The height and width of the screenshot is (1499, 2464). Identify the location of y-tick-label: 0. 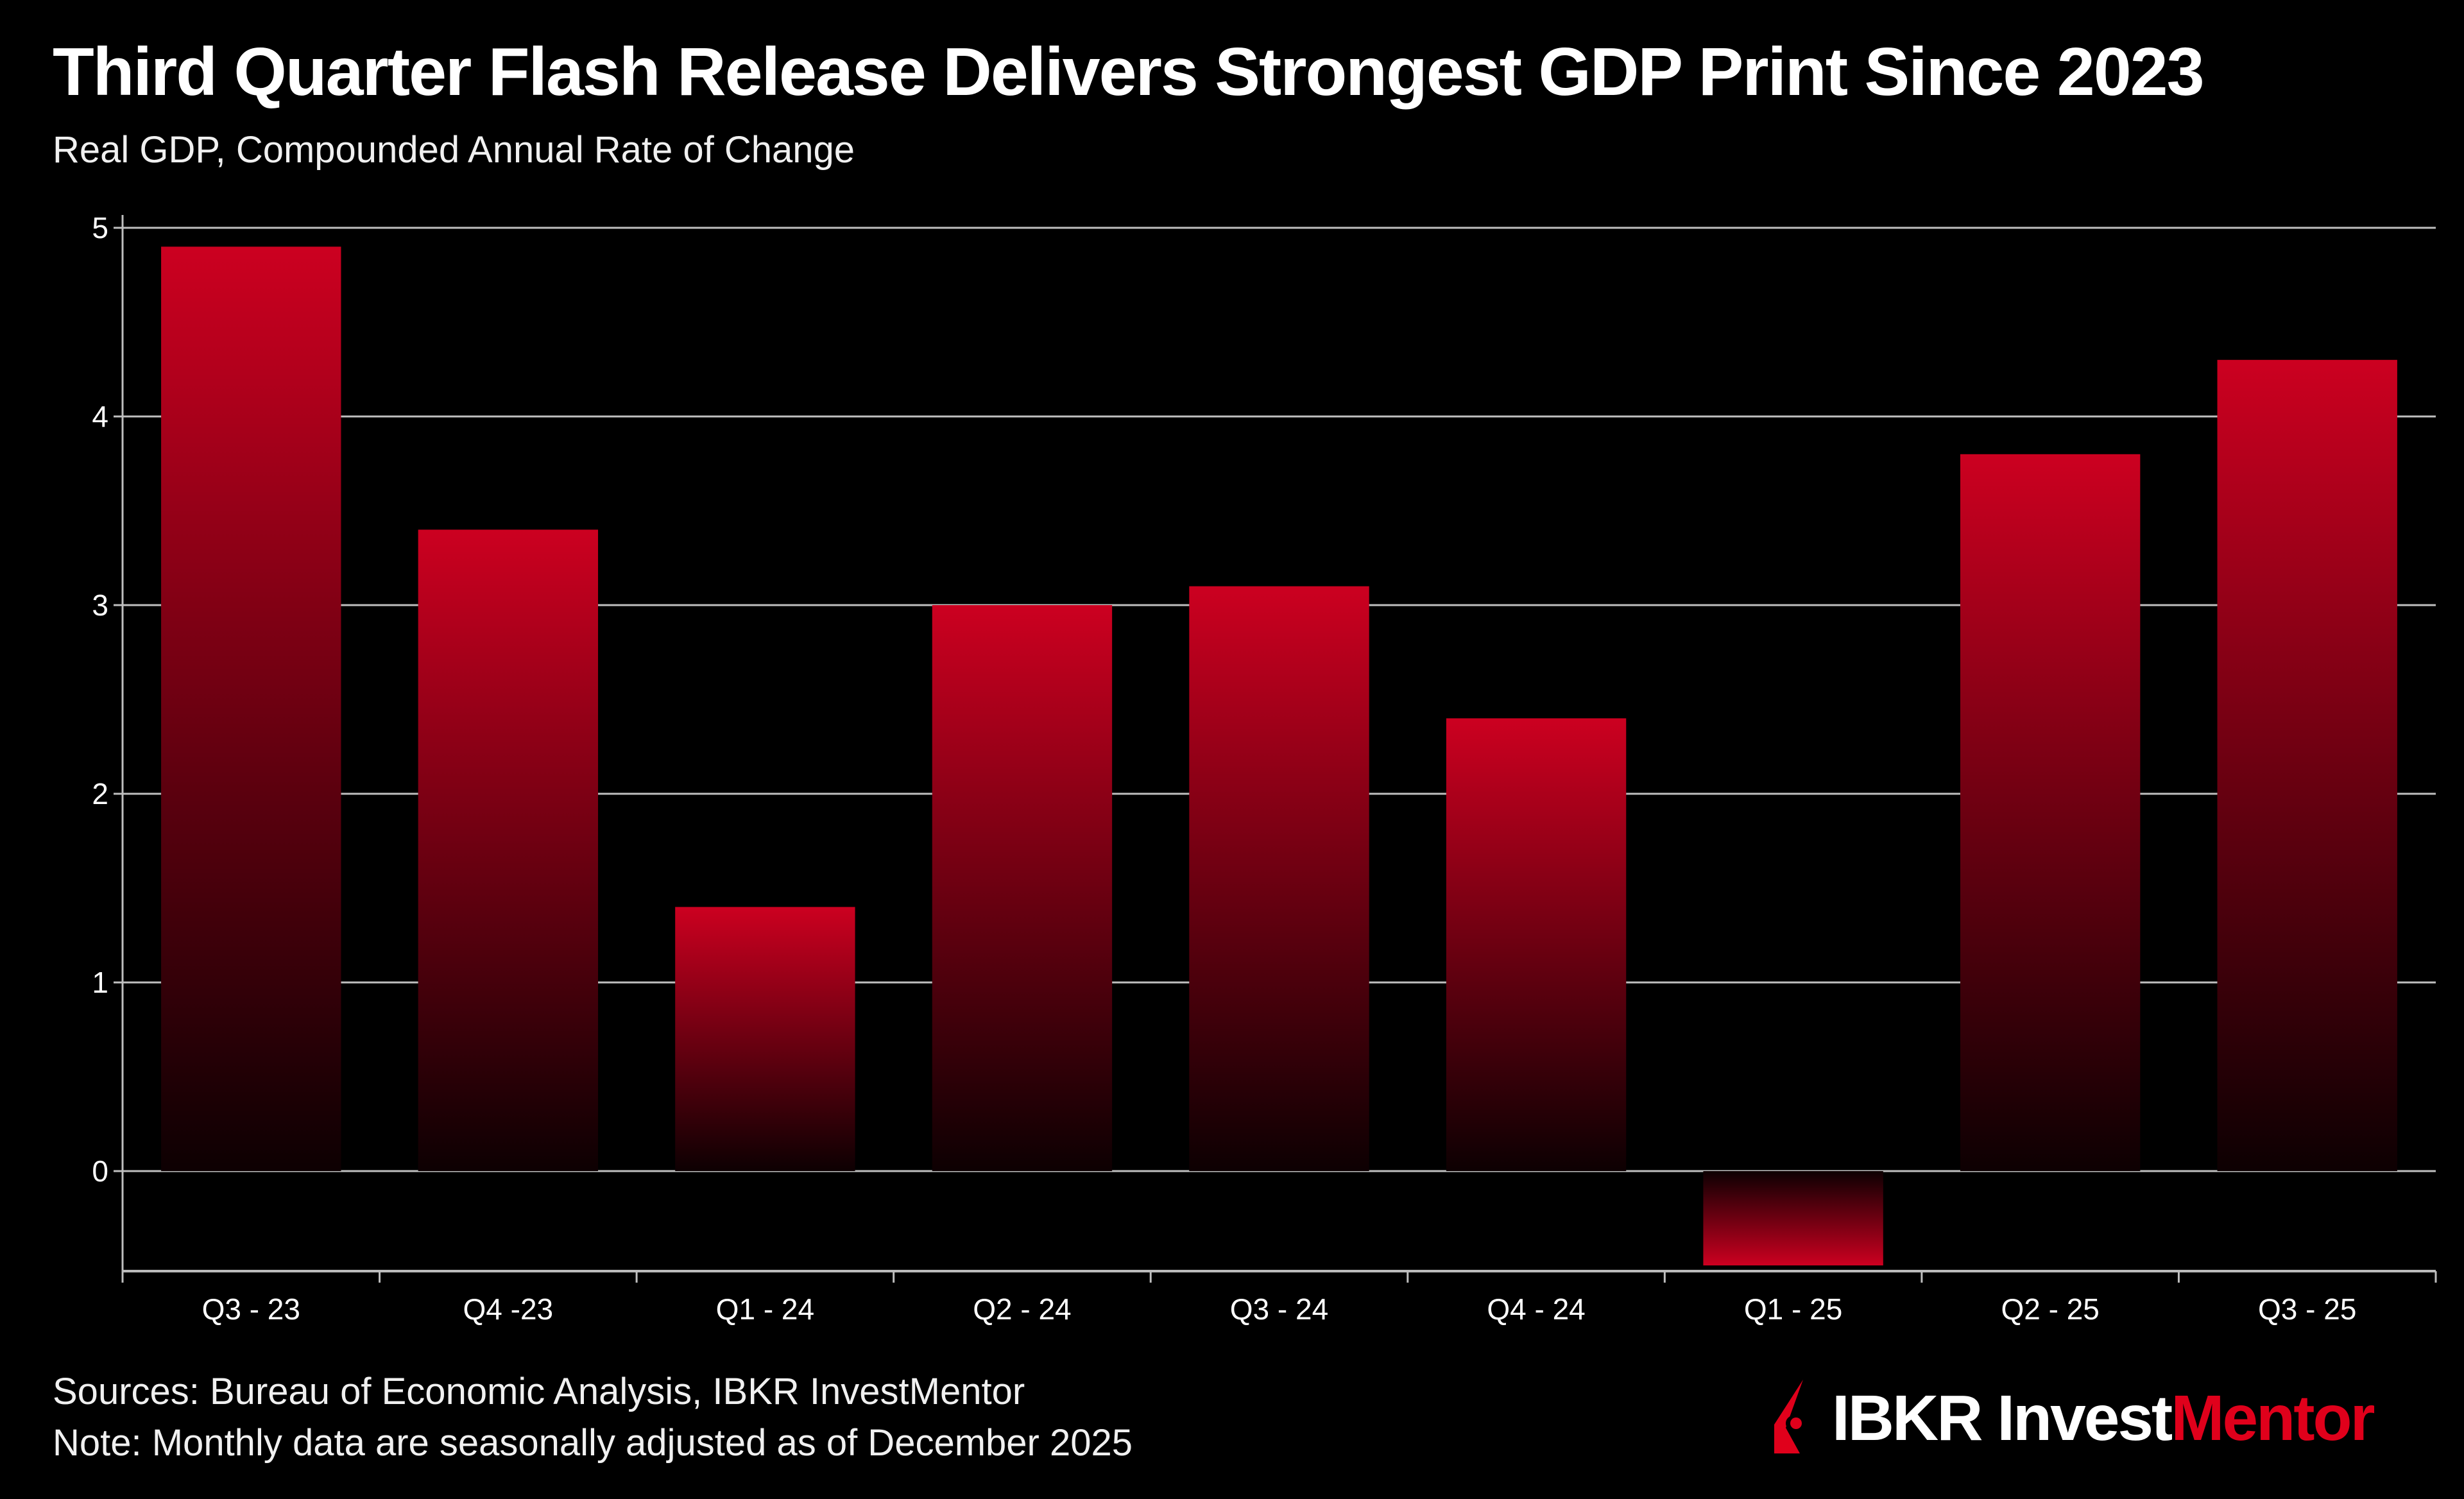
(100, 1171).